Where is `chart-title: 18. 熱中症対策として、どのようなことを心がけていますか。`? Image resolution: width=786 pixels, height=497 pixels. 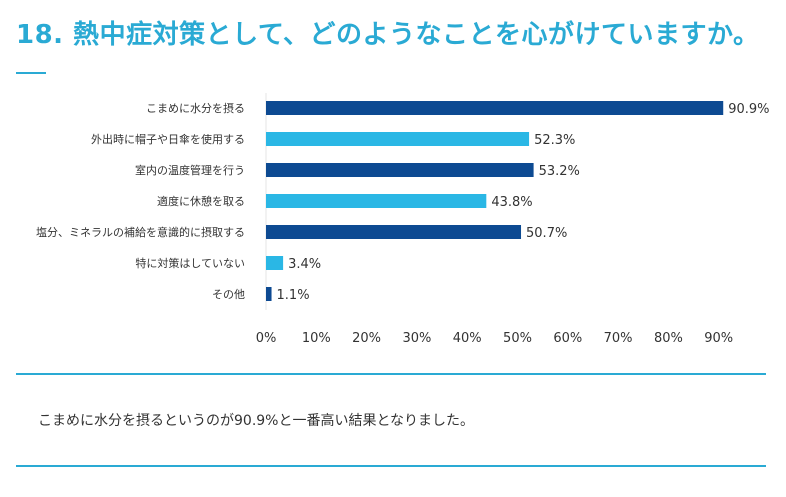 chart-title: 18. 熱中症対策として、どのようなことを心がけていますか。 is located at coordinates (388, 35).